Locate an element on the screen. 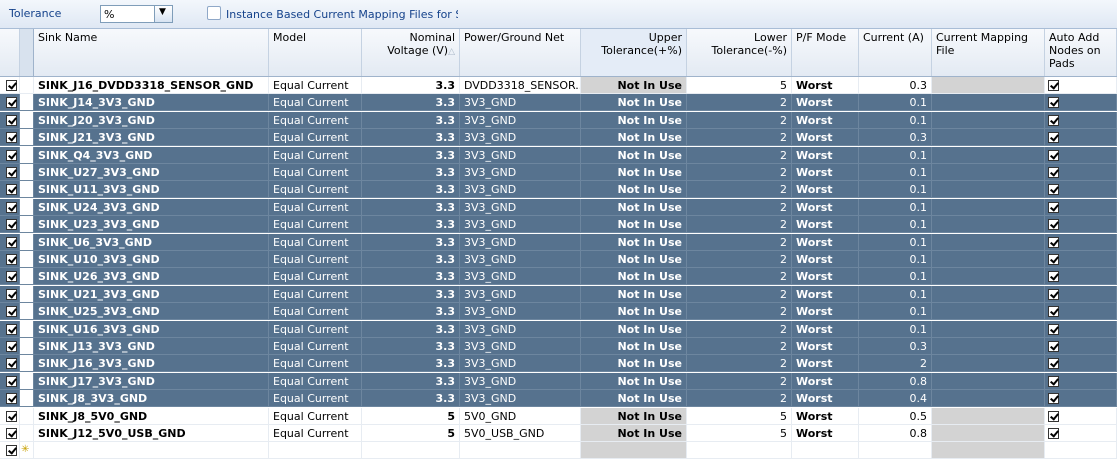 The height and width of the screenshot is (470, 1117). voltage-cell: 5 is located at coordinates (411, 416).